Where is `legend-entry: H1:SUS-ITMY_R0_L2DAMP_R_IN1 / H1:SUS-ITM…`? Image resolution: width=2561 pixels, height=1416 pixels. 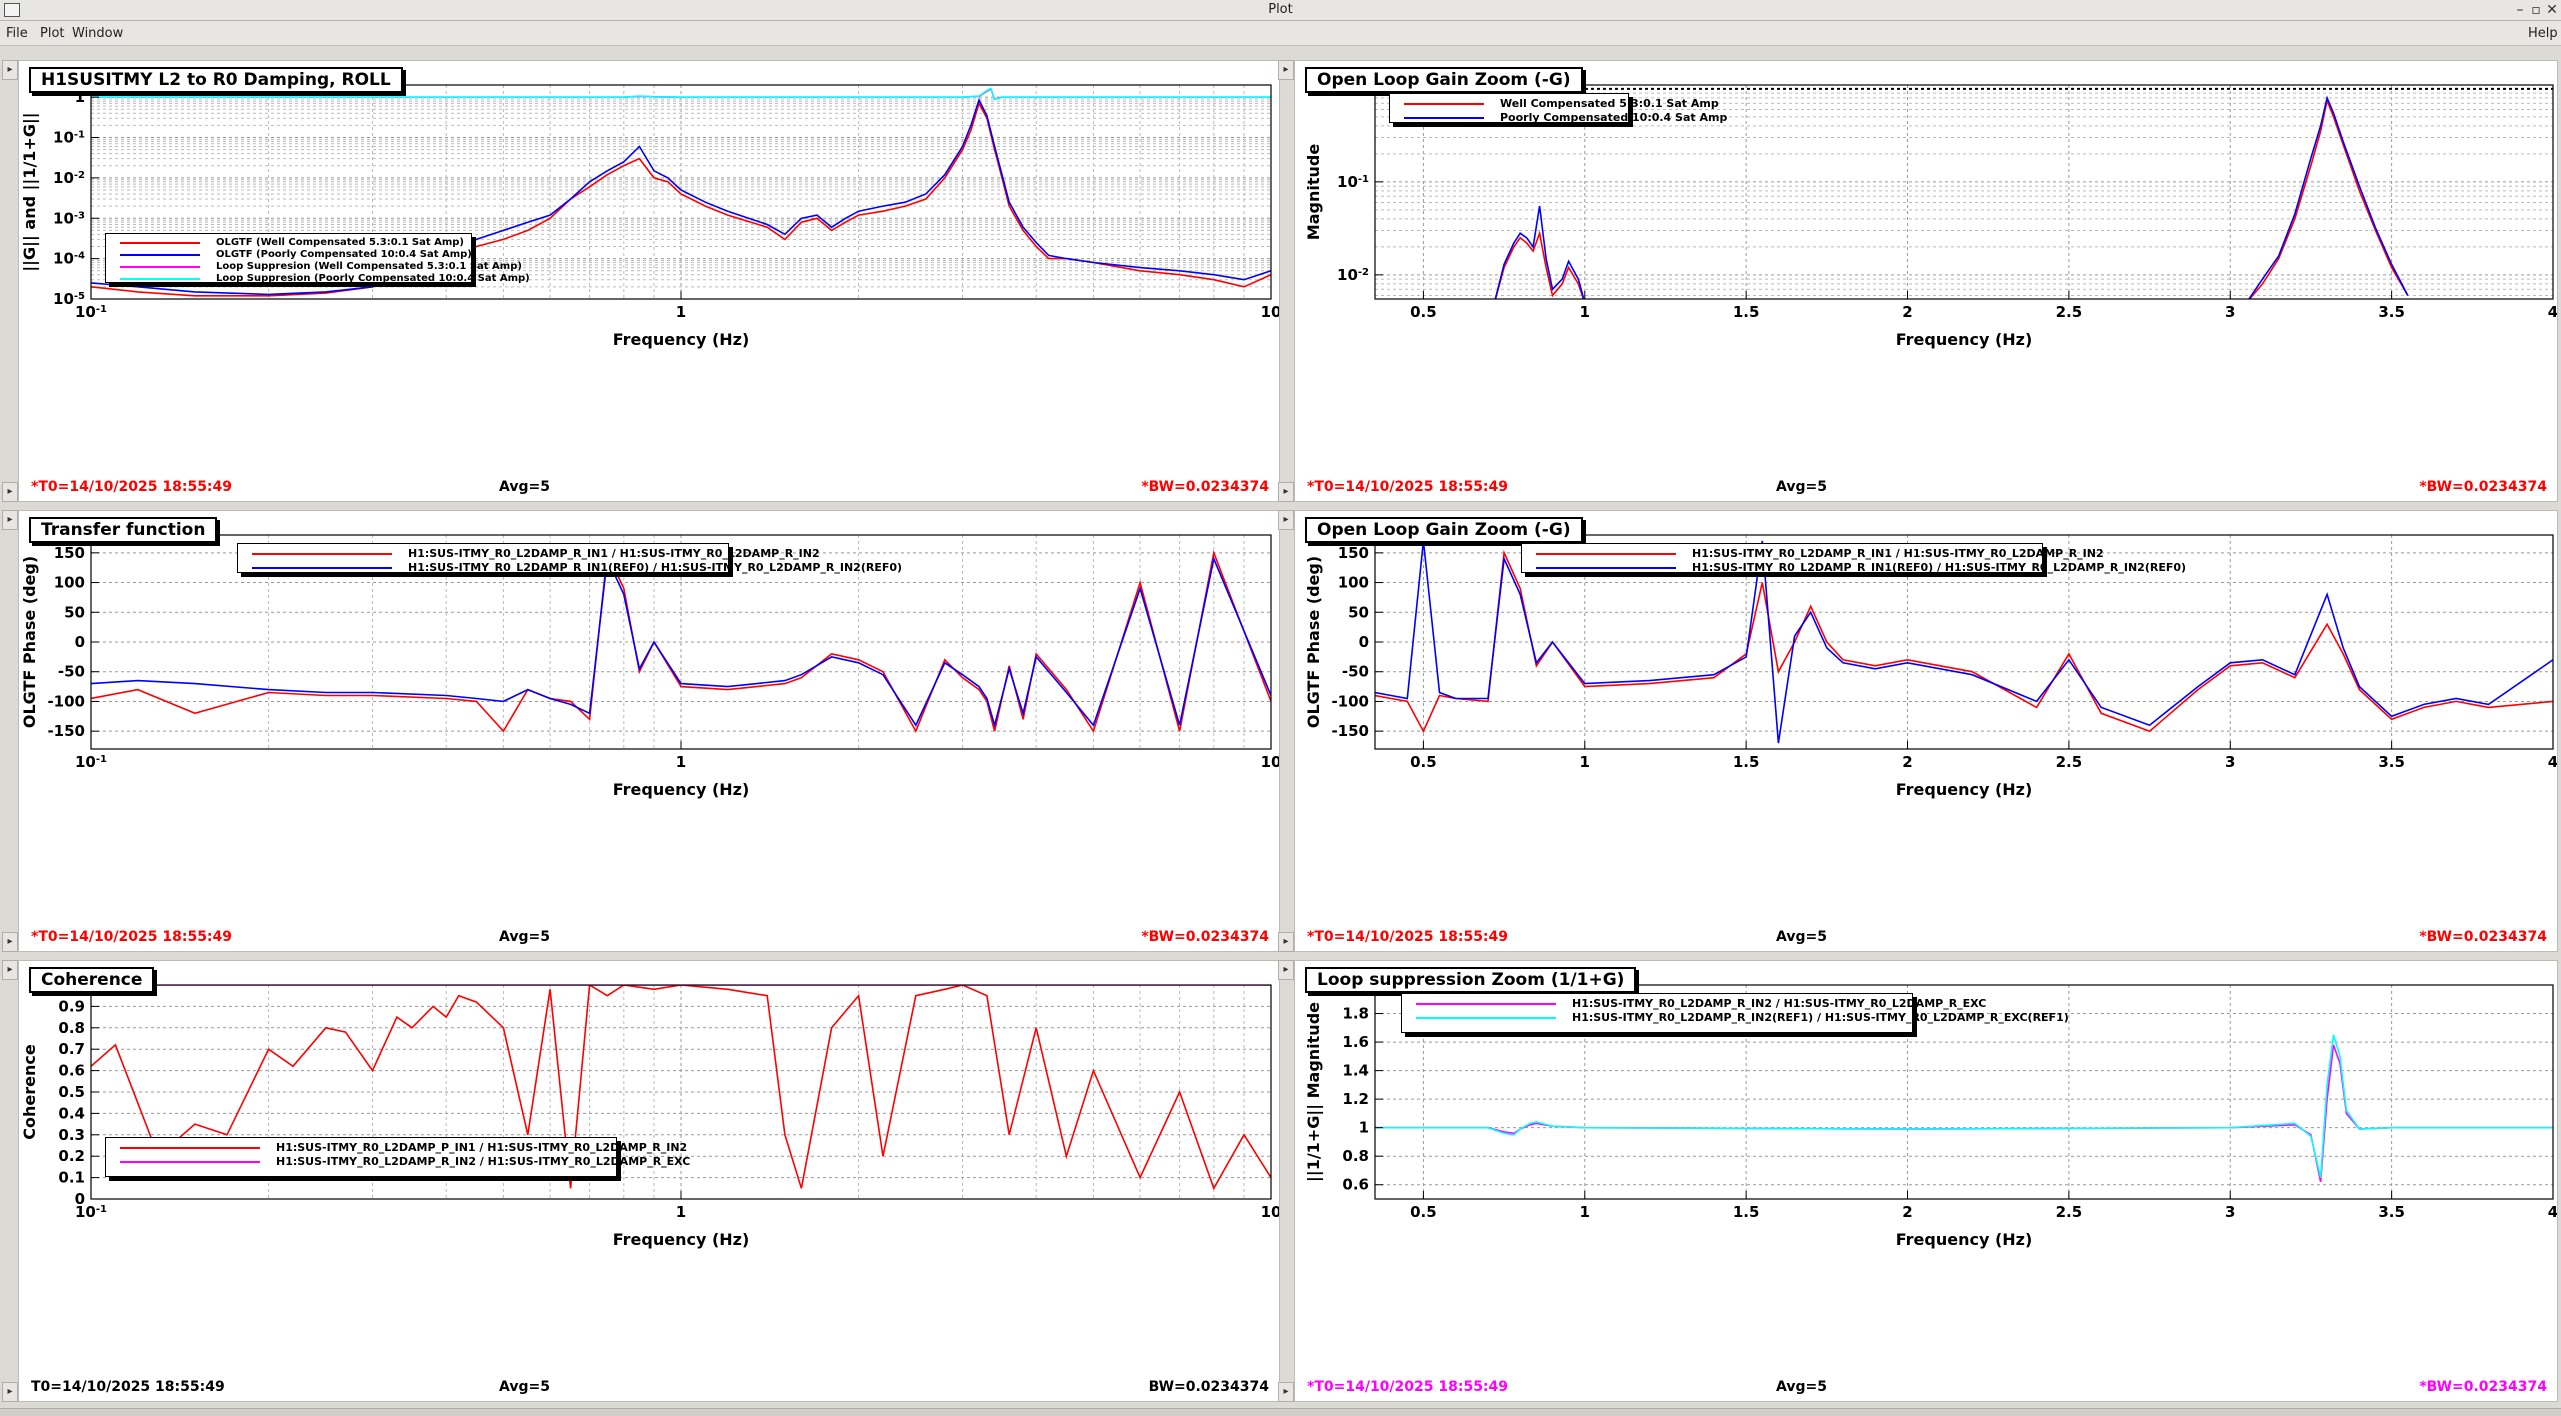
legend-entry: H1:SUS-ITMY_R0_L2DAMP_R_IN1 / H1:SUS-ITM… is located at coordinates (529, 554).